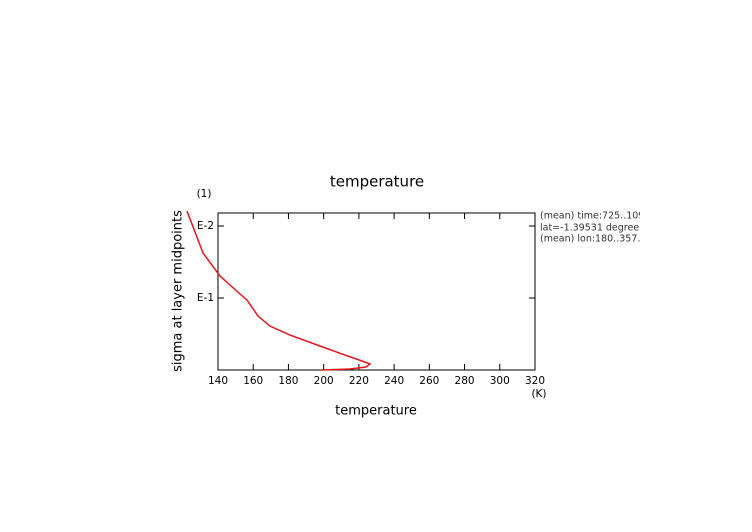  What do you see at coordinates (376, 291) in the screenshot?
I see `plot-frame` at bounding box center [376, 291].